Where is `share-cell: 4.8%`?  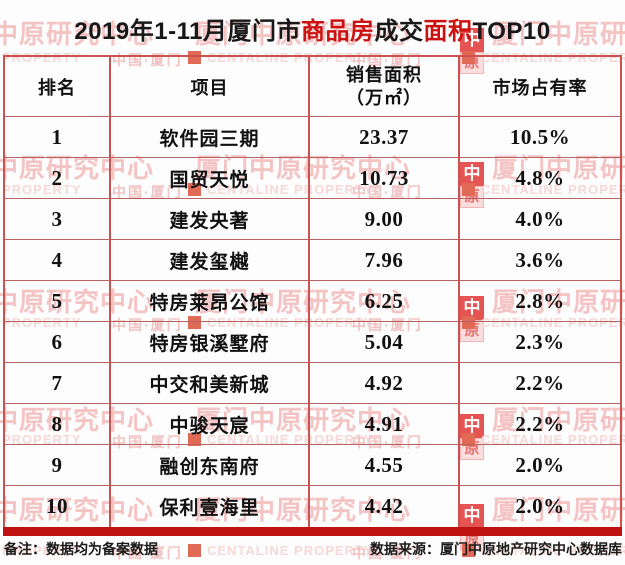
share-cell: 4.8% is located at coordinates (540, 178).